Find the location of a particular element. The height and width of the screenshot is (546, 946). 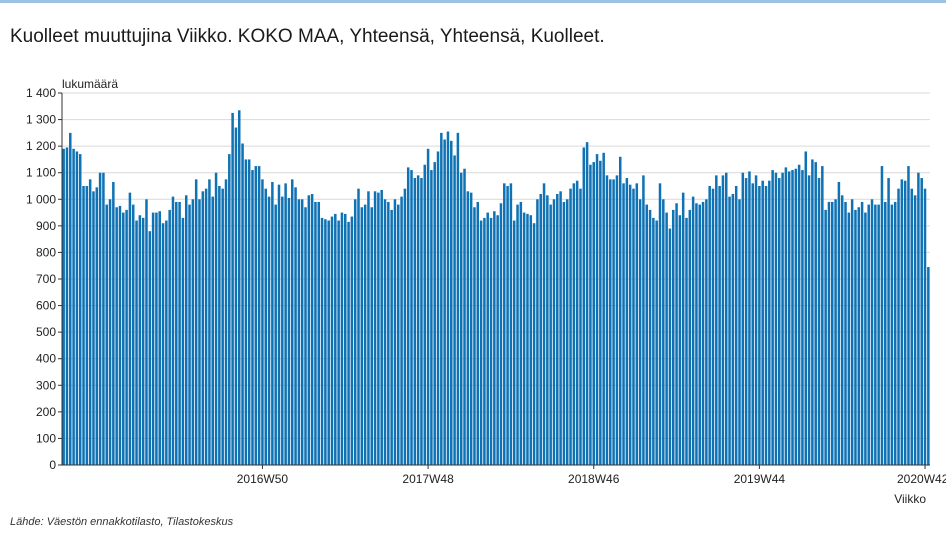

y-tick-label: 600 is located at coordinates (46, 306).